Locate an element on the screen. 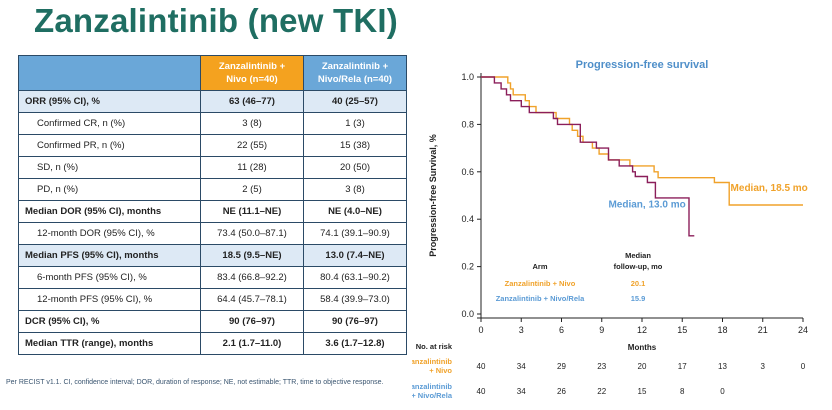  at-risk-value-nivo-rela: 26 is located at coordinates (561, 391).